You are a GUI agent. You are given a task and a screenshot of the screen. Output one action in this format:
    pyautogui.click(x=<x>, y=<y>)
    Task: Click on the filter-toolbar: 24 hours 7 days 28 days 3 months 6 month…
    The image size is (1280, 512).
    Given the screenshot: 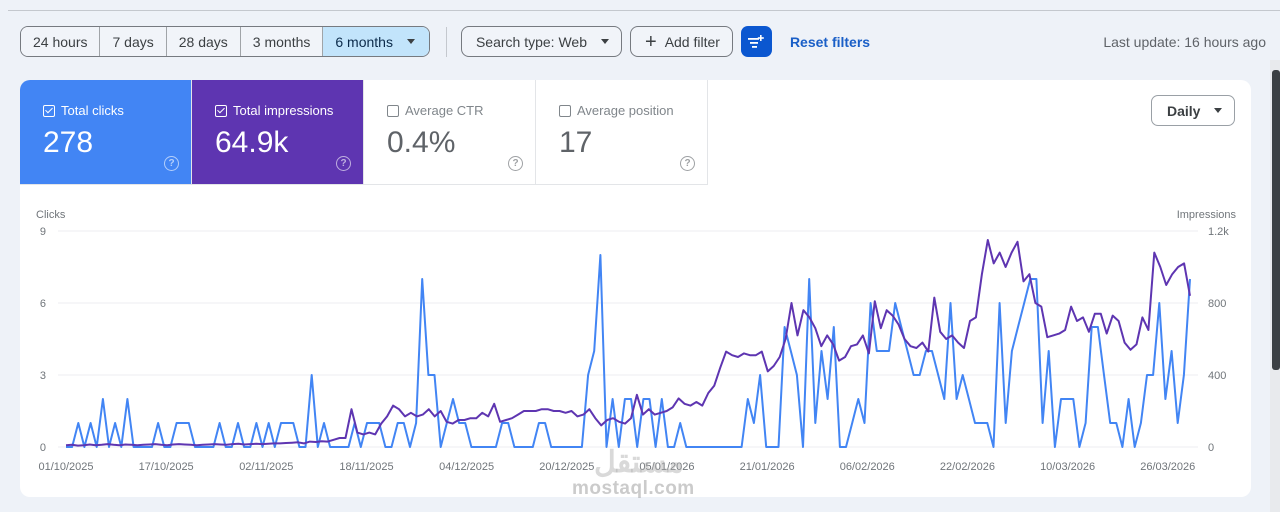 What is the action you would take?
    pyautogui.click(x=644, y=41)
    